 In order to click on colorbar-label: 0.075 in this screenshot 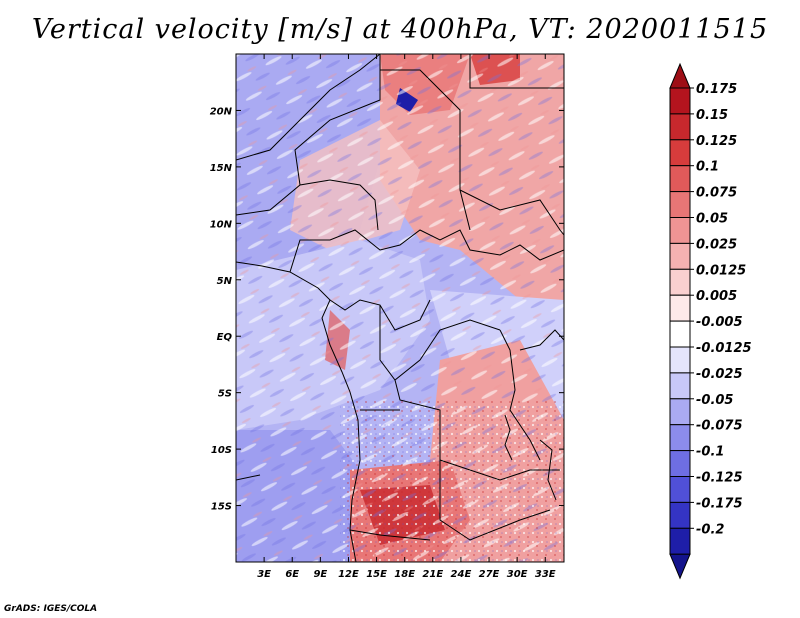, I will do `click(716, 193)`.